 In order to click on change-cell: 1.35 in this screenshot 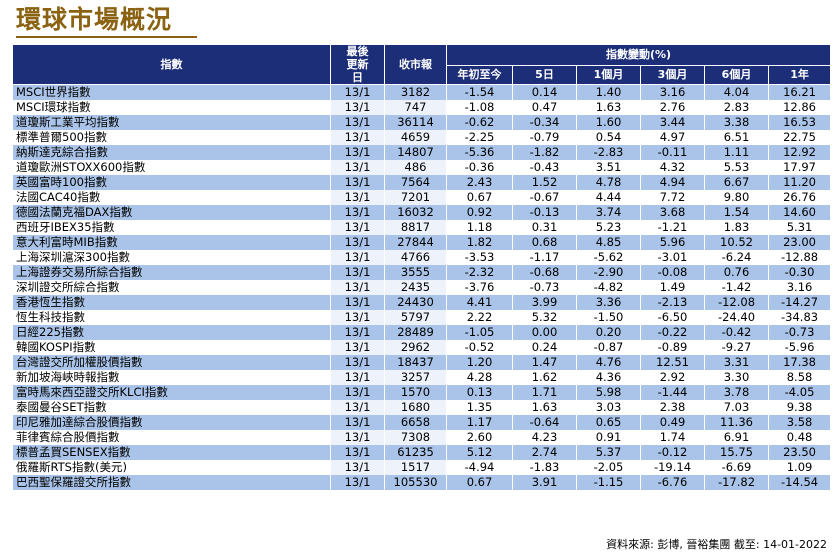, I will do `click(479, 407)`.